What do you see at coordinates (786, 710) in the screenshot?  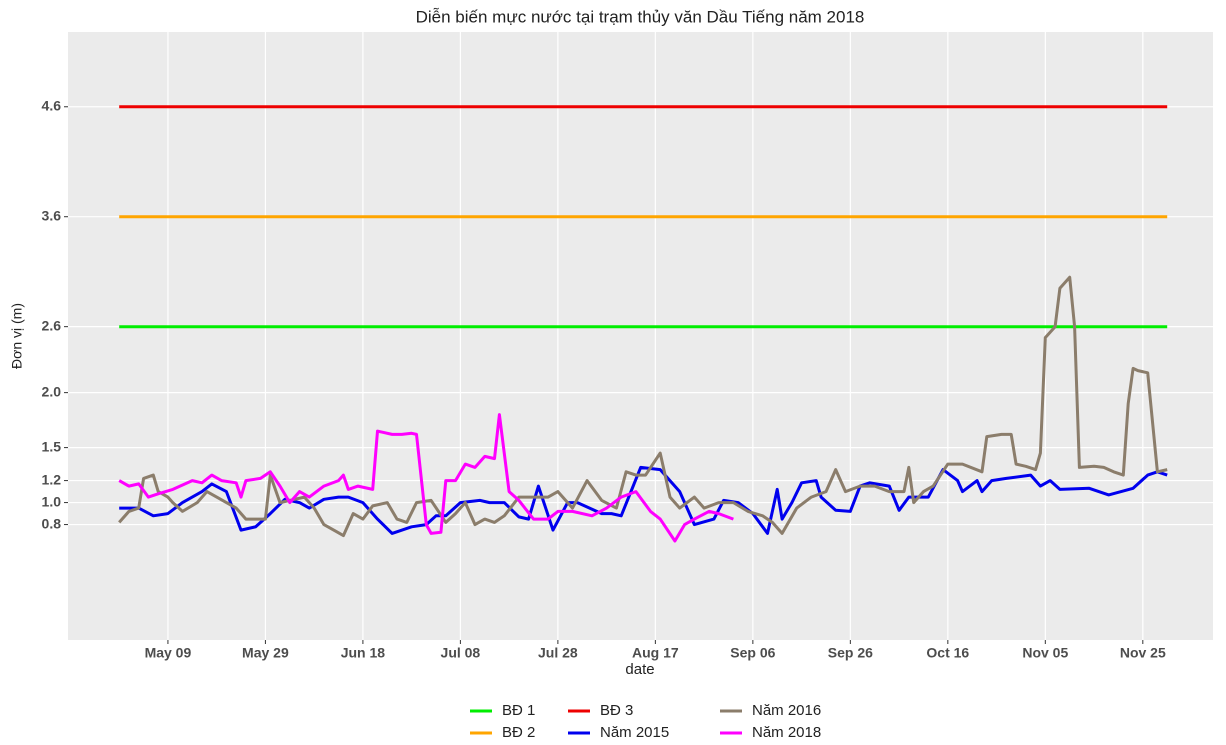 I see `legend-label: Năm 2016` at bounding box center [786, 710].